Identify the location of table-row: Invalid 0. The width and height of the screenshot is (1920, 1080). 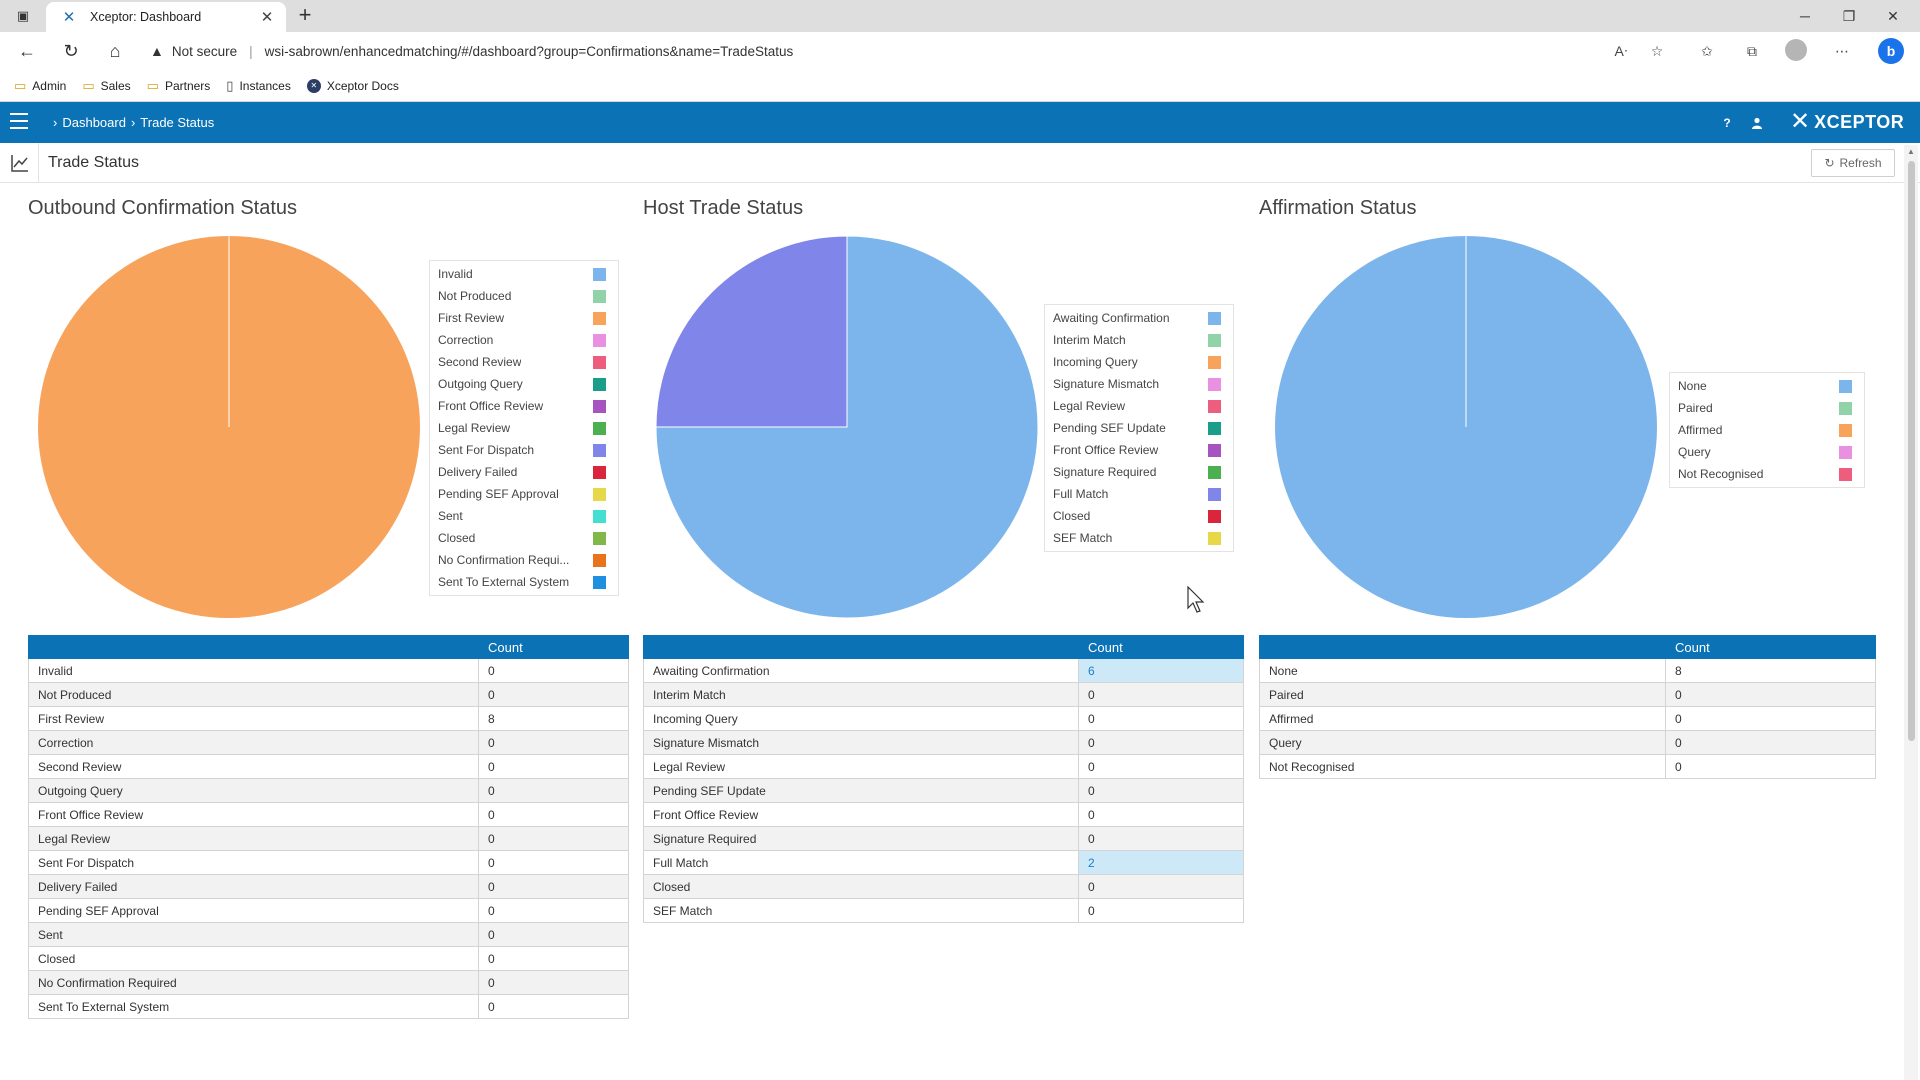
(328, 670).